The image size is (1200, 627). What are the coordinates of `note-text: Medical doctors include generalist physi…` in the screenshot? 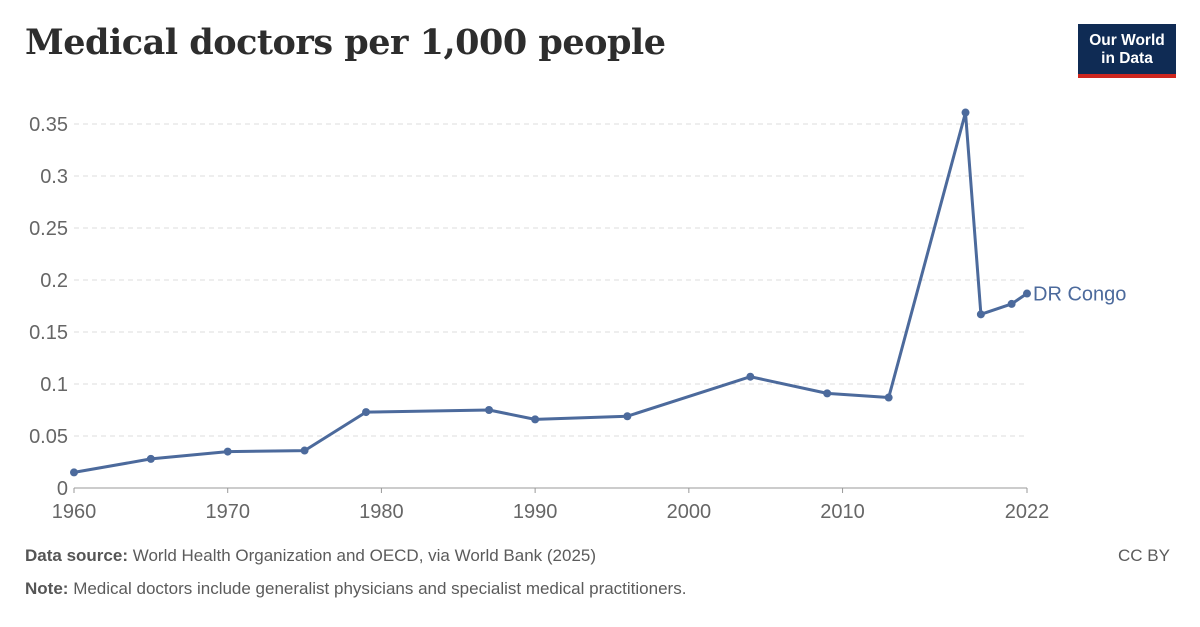 It's located at (380, 588).